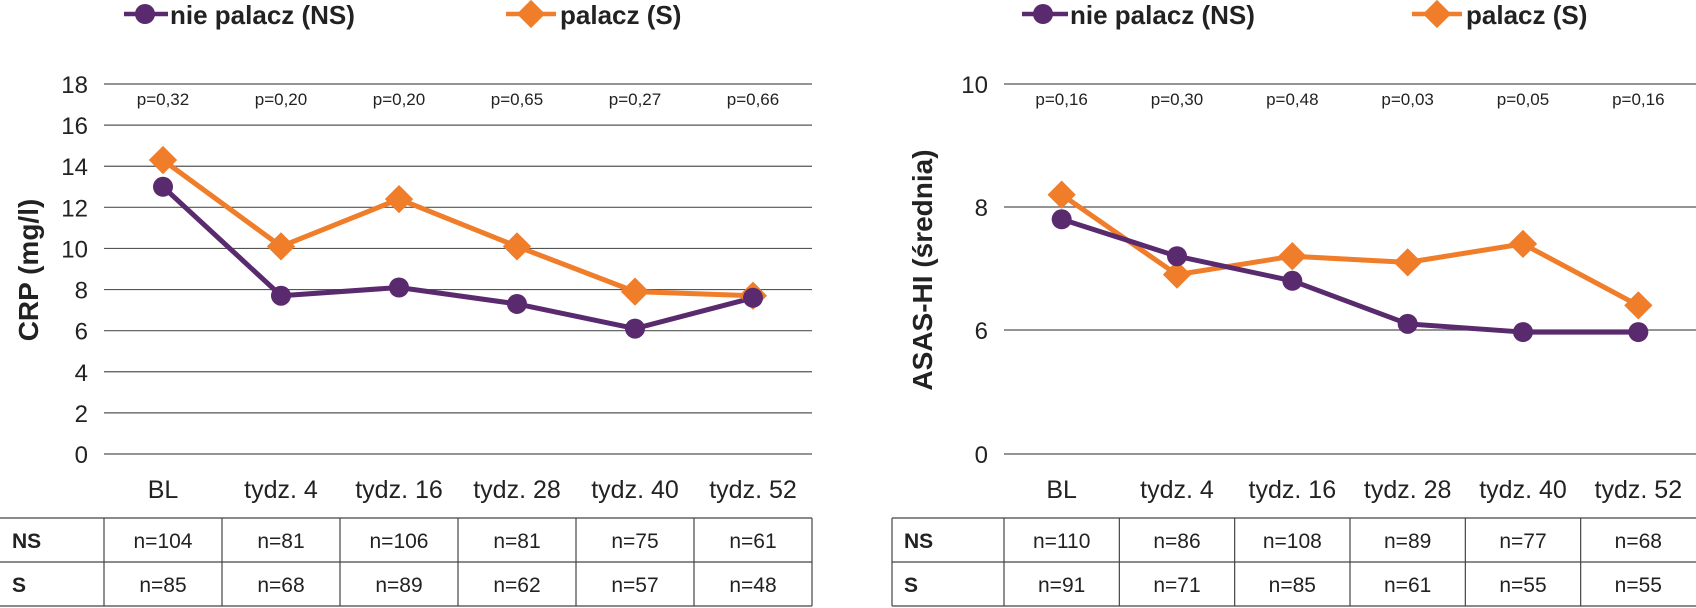 The image size is (1696, 608). Describe the element at coordinates (1061, 585) in the screenshot. I see `table-cell-s: n=91` at that location.